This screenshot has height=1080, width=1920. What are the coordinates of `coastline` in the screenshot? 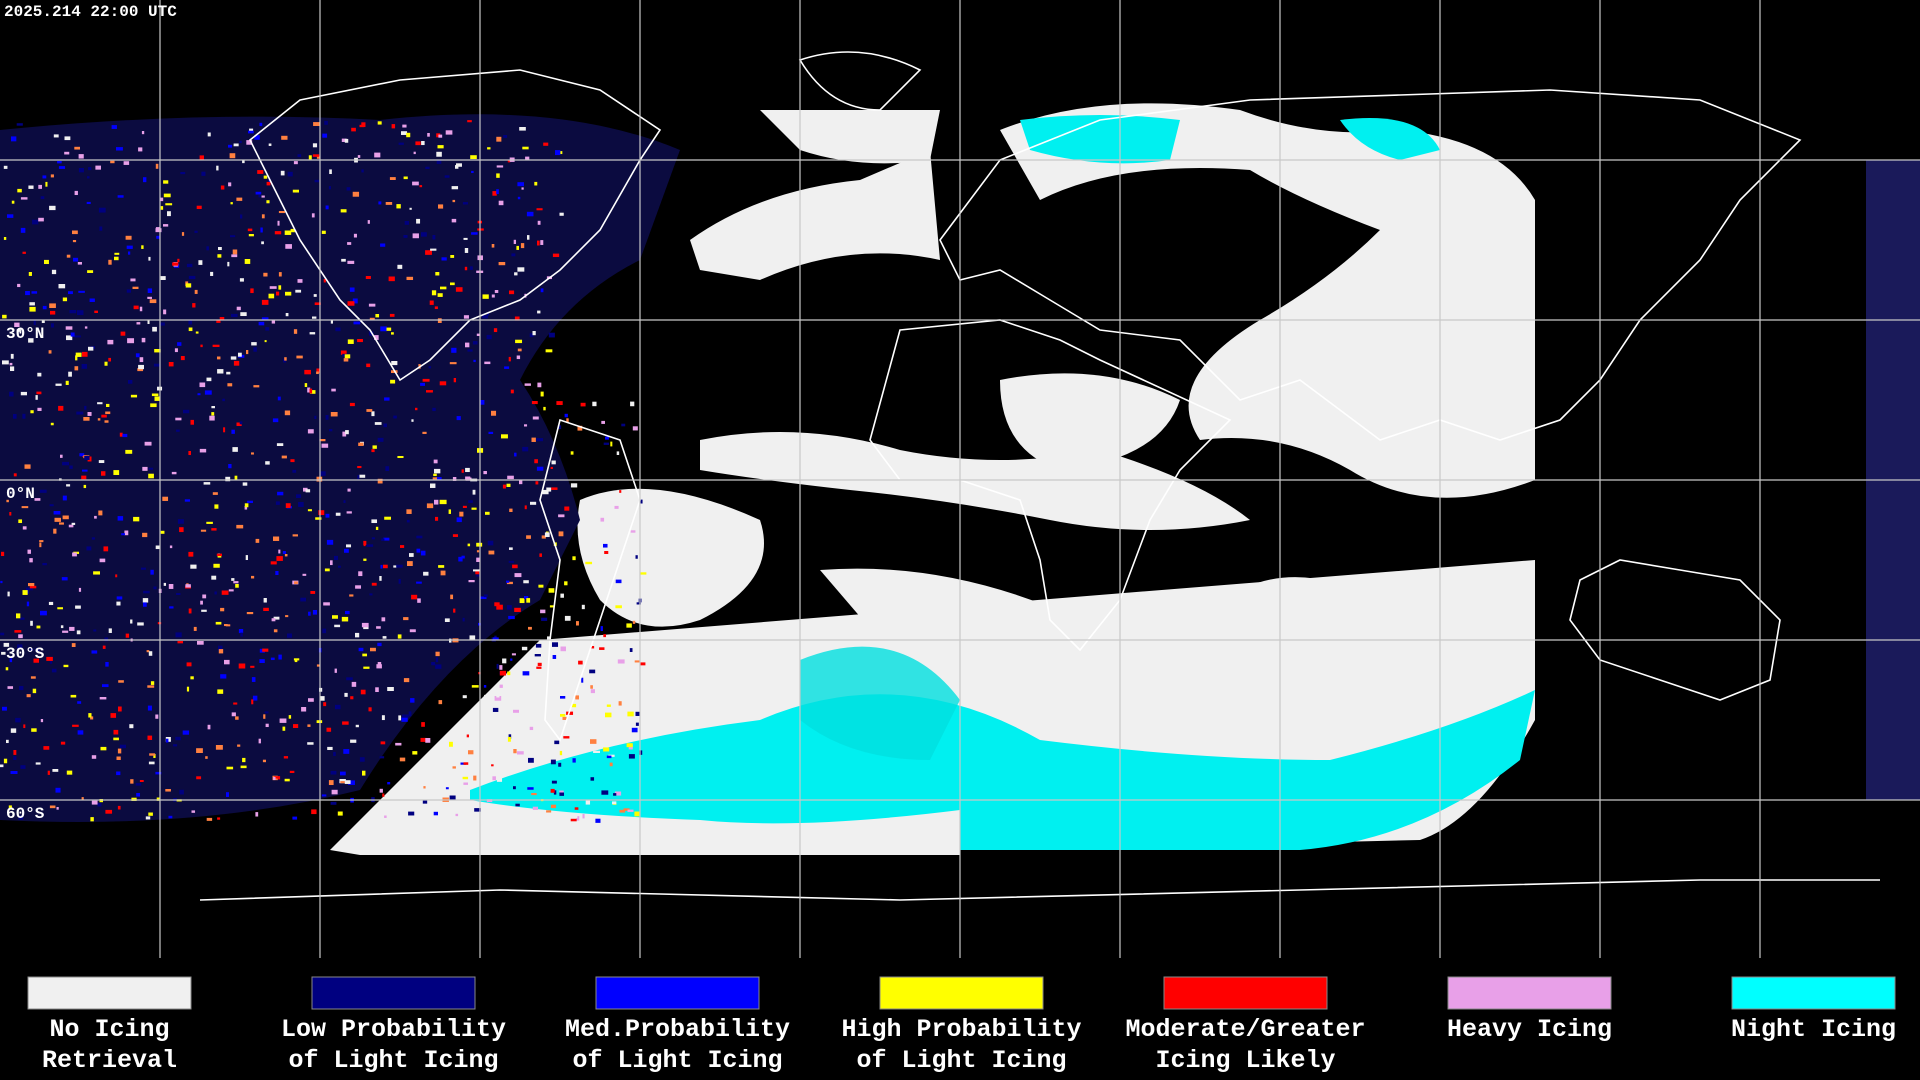 It's located at (455, 225).